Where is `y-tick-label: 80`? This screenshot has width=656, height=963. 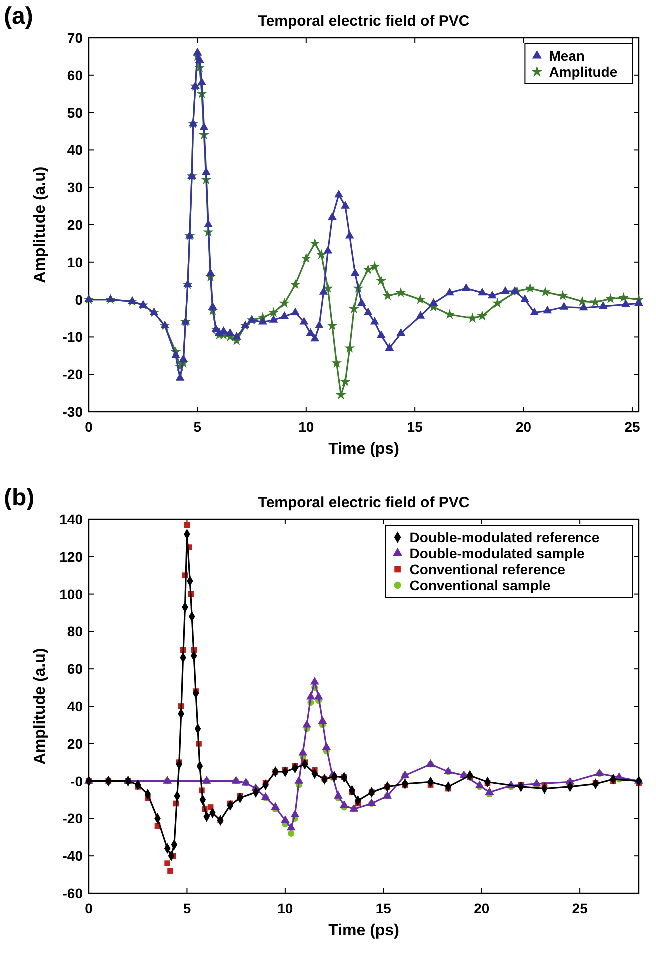
y-tick-label: 80 is located at coordinates (75, 632).